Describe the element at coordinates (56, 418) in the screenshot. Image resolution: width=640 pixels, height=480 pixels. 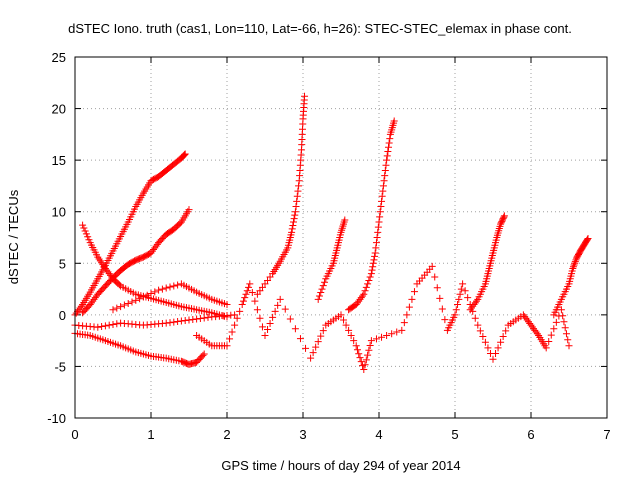
I see `y-tick-label: -10` at that location.